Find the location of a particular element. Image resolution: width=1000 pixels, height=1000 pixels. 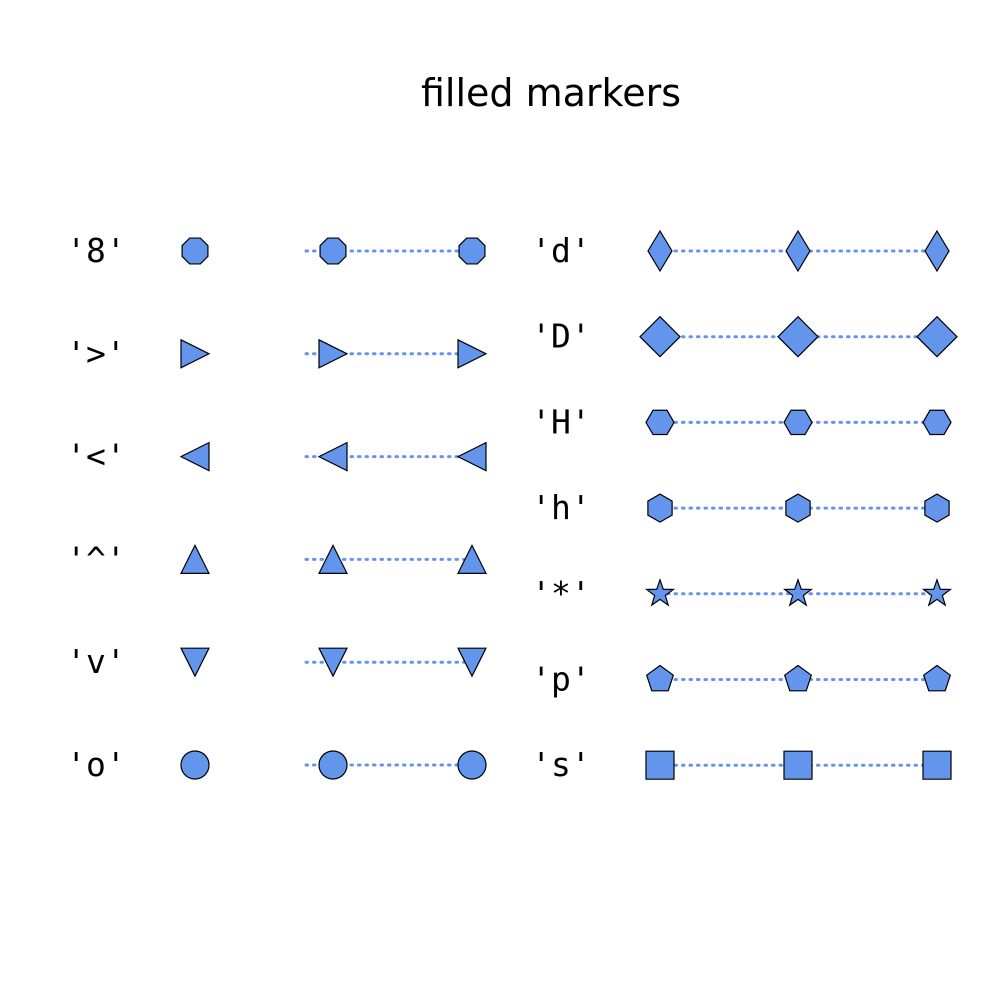

marker-label: 'D' is located at coordinates (561, 336).